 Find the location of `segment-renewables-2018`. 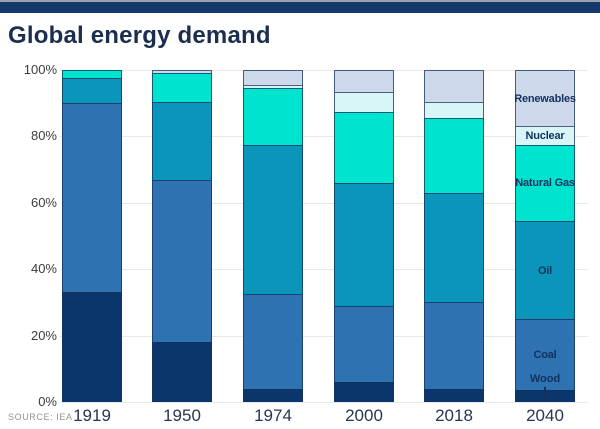

segment-renewables-2018 is located at coordinates (454, 86).